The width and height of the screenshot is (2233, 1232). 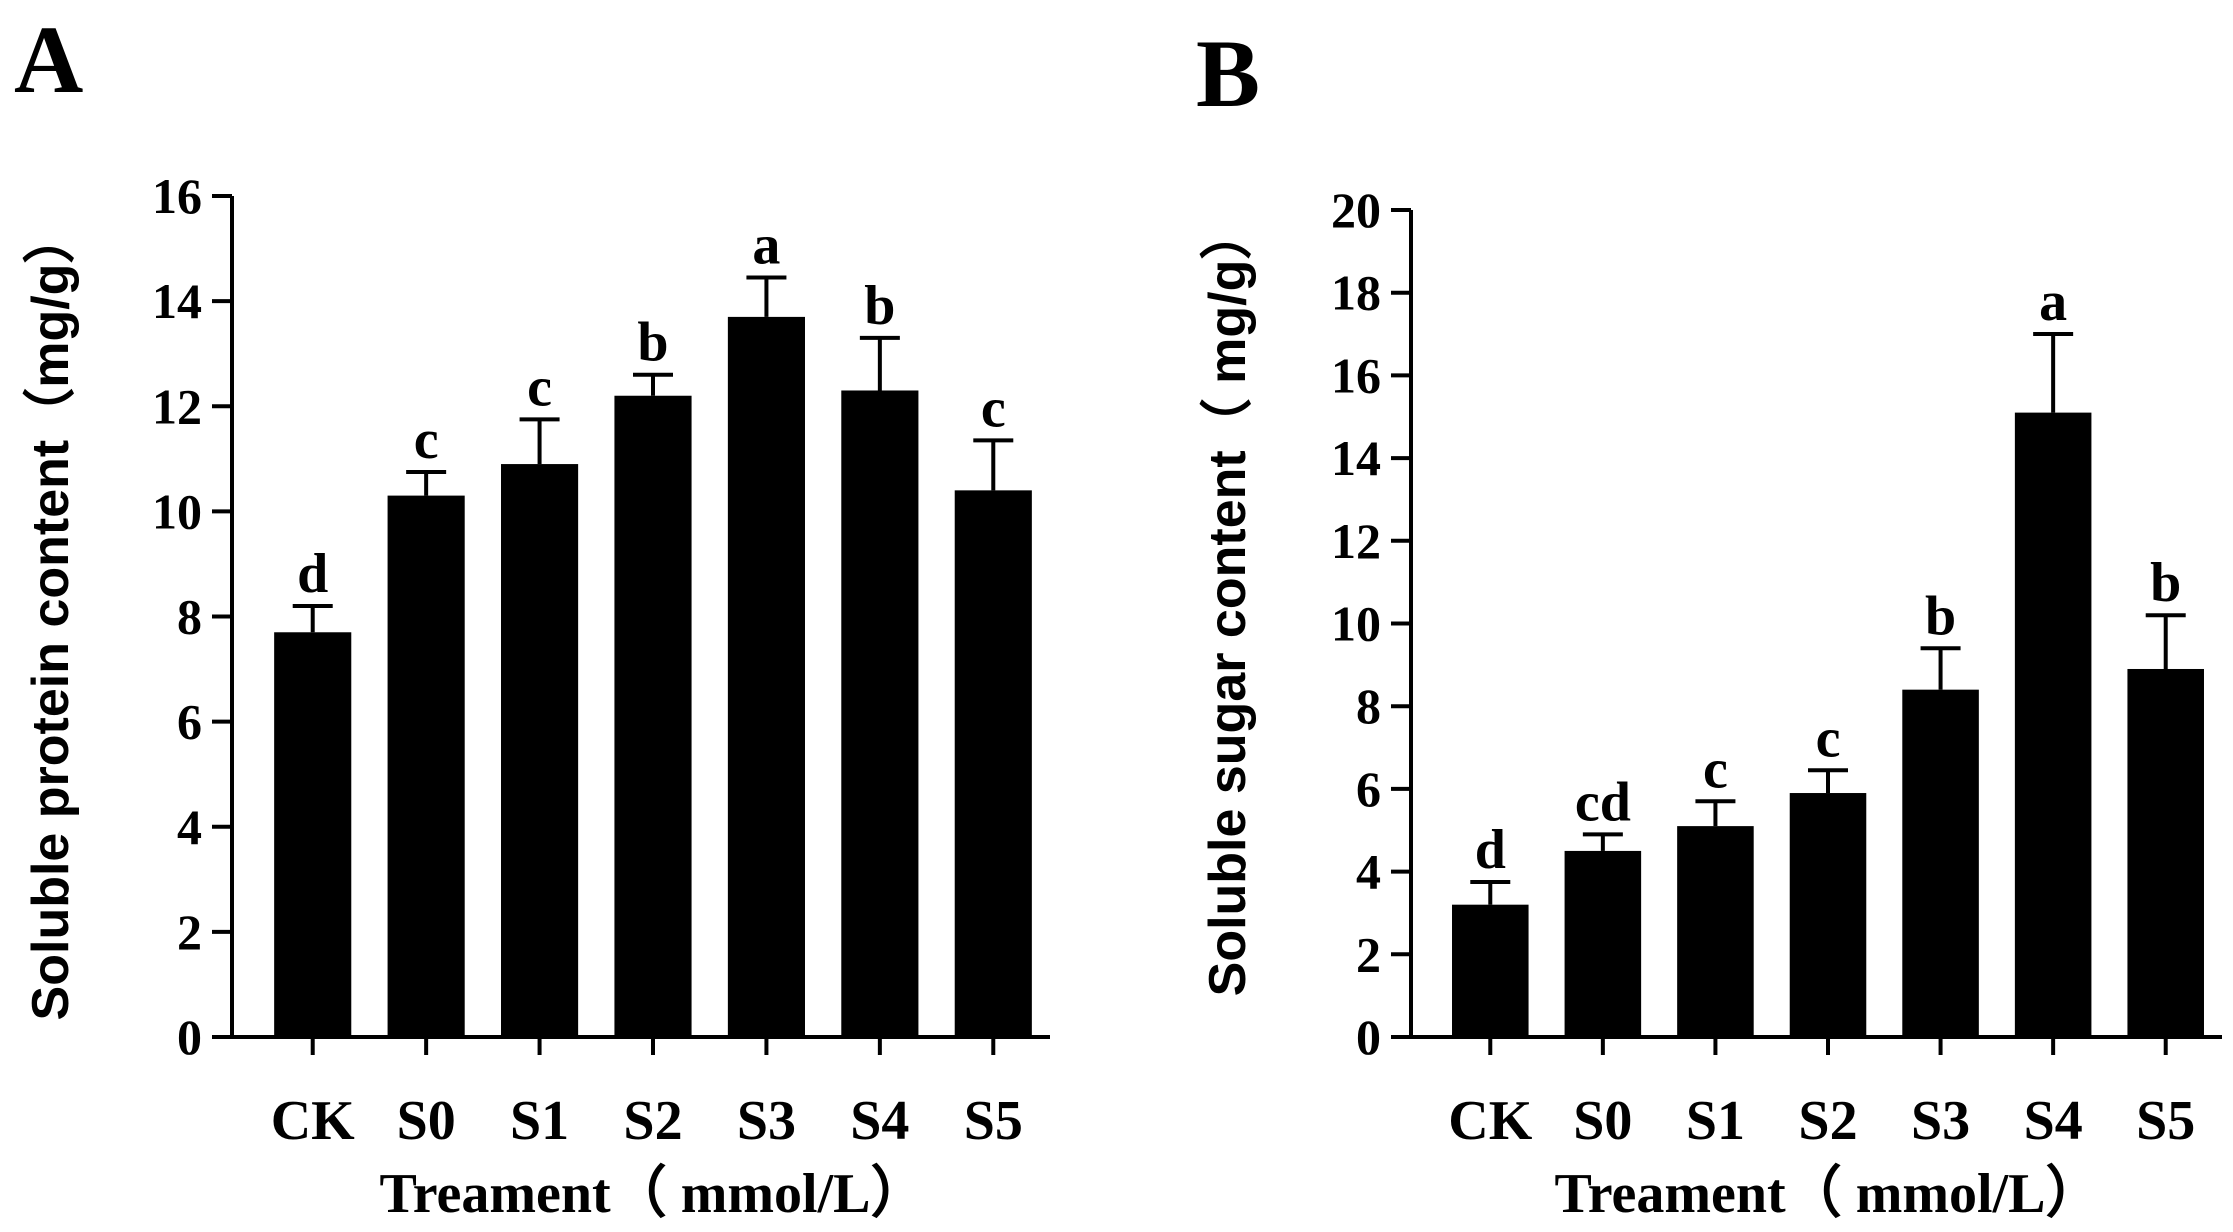 I want to click on panel-label: B, so click(x=1228, y=73).